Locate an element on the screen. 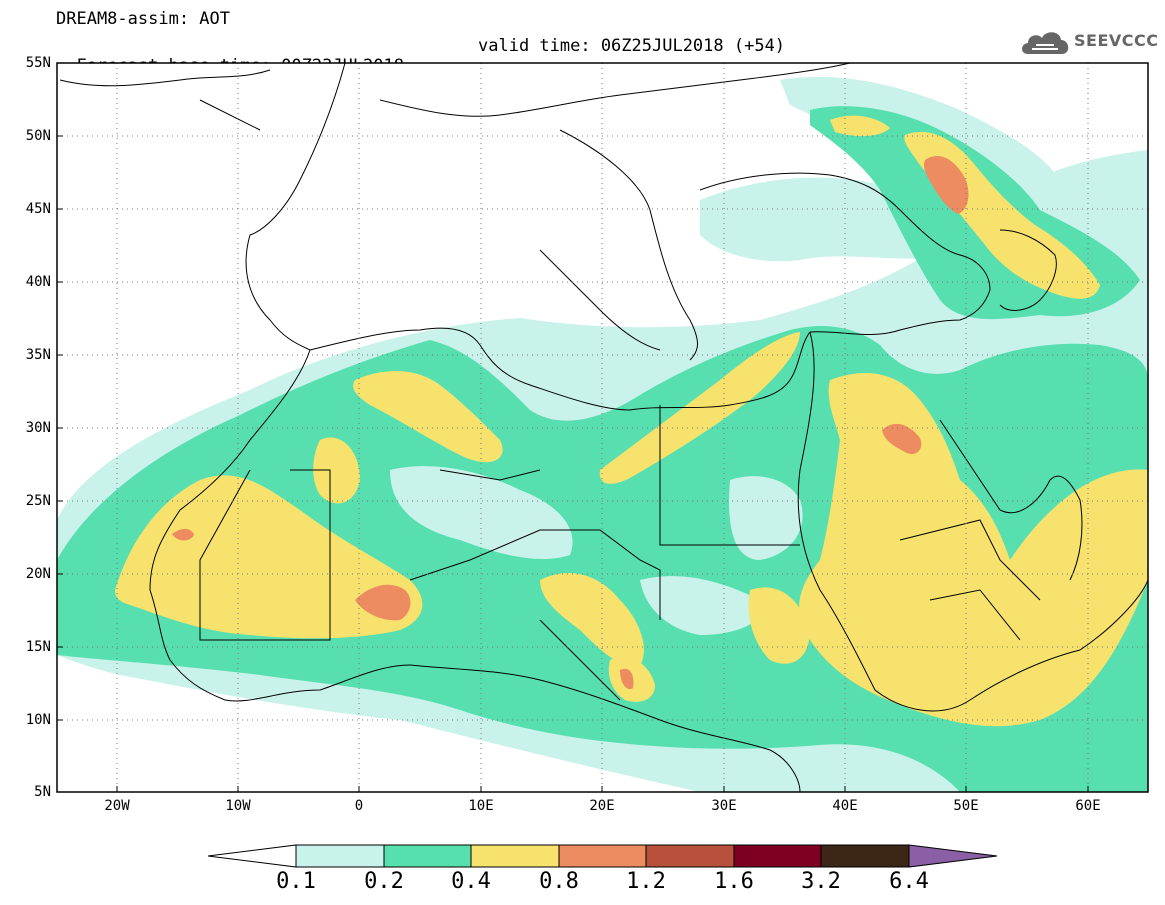  lon-label: 10E is located at coordinates (481, 806).